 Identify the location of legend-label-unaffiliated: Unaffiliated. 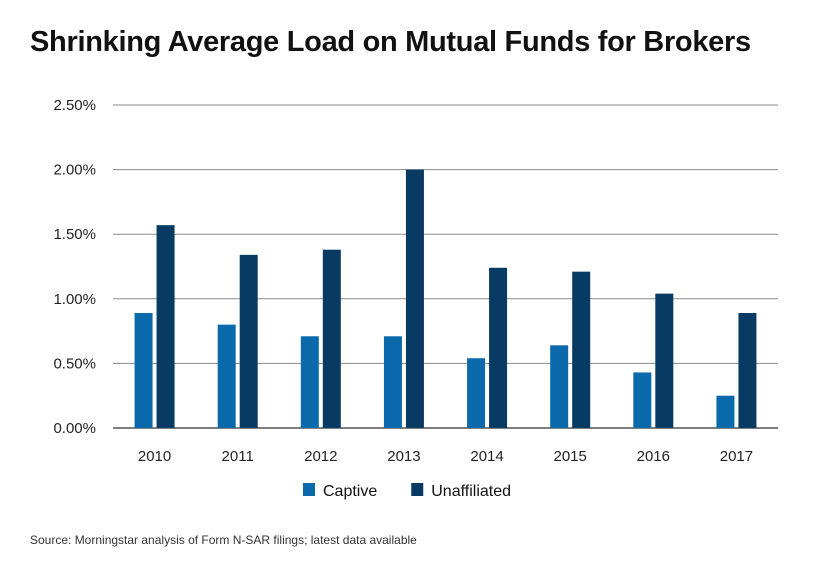
(471, 491).